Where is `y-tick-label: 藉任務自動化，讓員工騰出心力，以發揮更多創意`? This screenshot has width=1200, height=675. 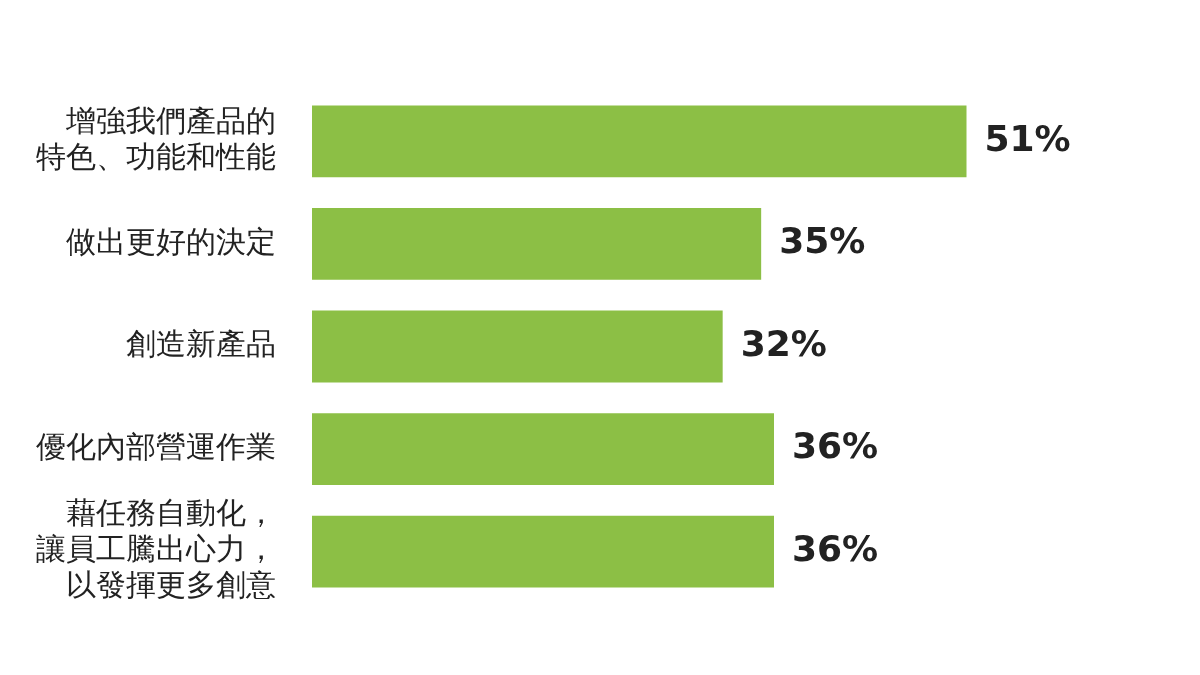 y-tick-label: 藉任務自動化，讓員工騰出心力，以發揮更多創意 is located at coordinates (156, 549).